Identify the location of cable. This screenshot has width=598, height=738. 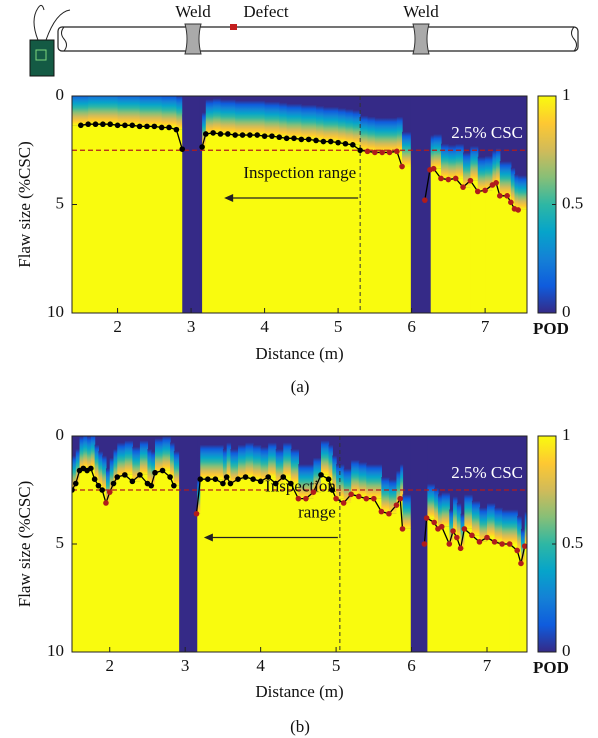
(52, 22).